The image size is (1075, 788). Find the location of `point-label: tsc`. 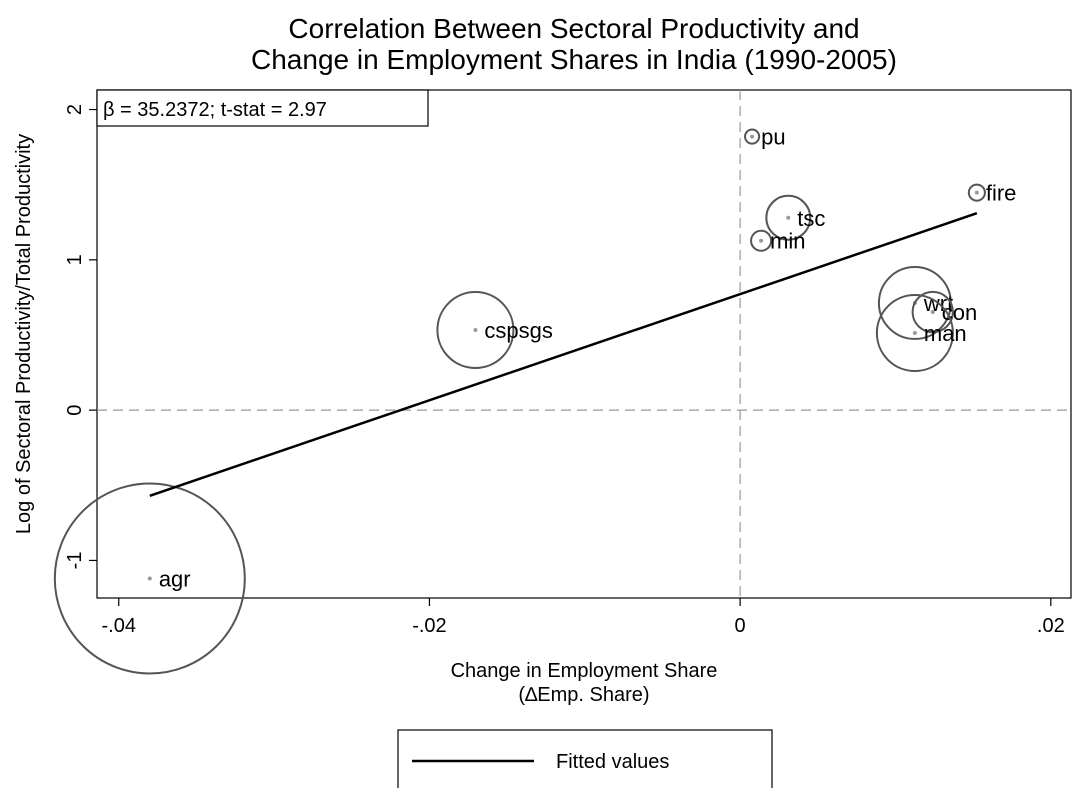

point-label: tsc is located at coordinates (811, 218).